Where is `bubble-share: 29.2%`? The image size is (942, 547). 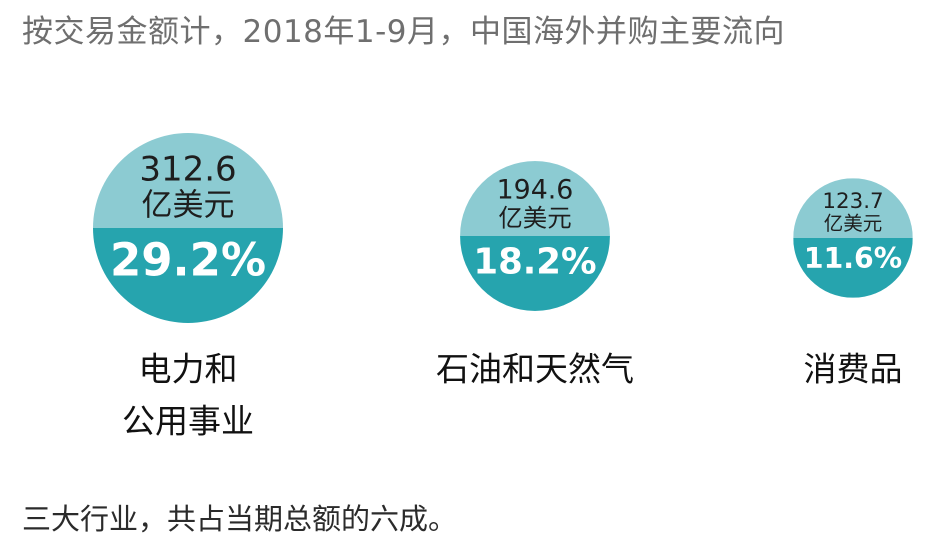
bubble-share: 29.2% is located at coordinates (188, 260).